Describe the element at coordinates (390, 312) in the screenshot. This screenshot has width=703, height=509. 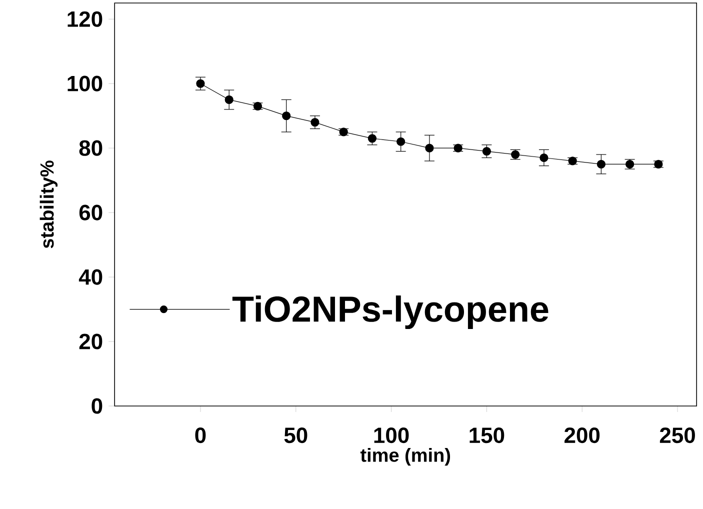
I see `legend-label: TiO2NPs-lycopene` at that location.